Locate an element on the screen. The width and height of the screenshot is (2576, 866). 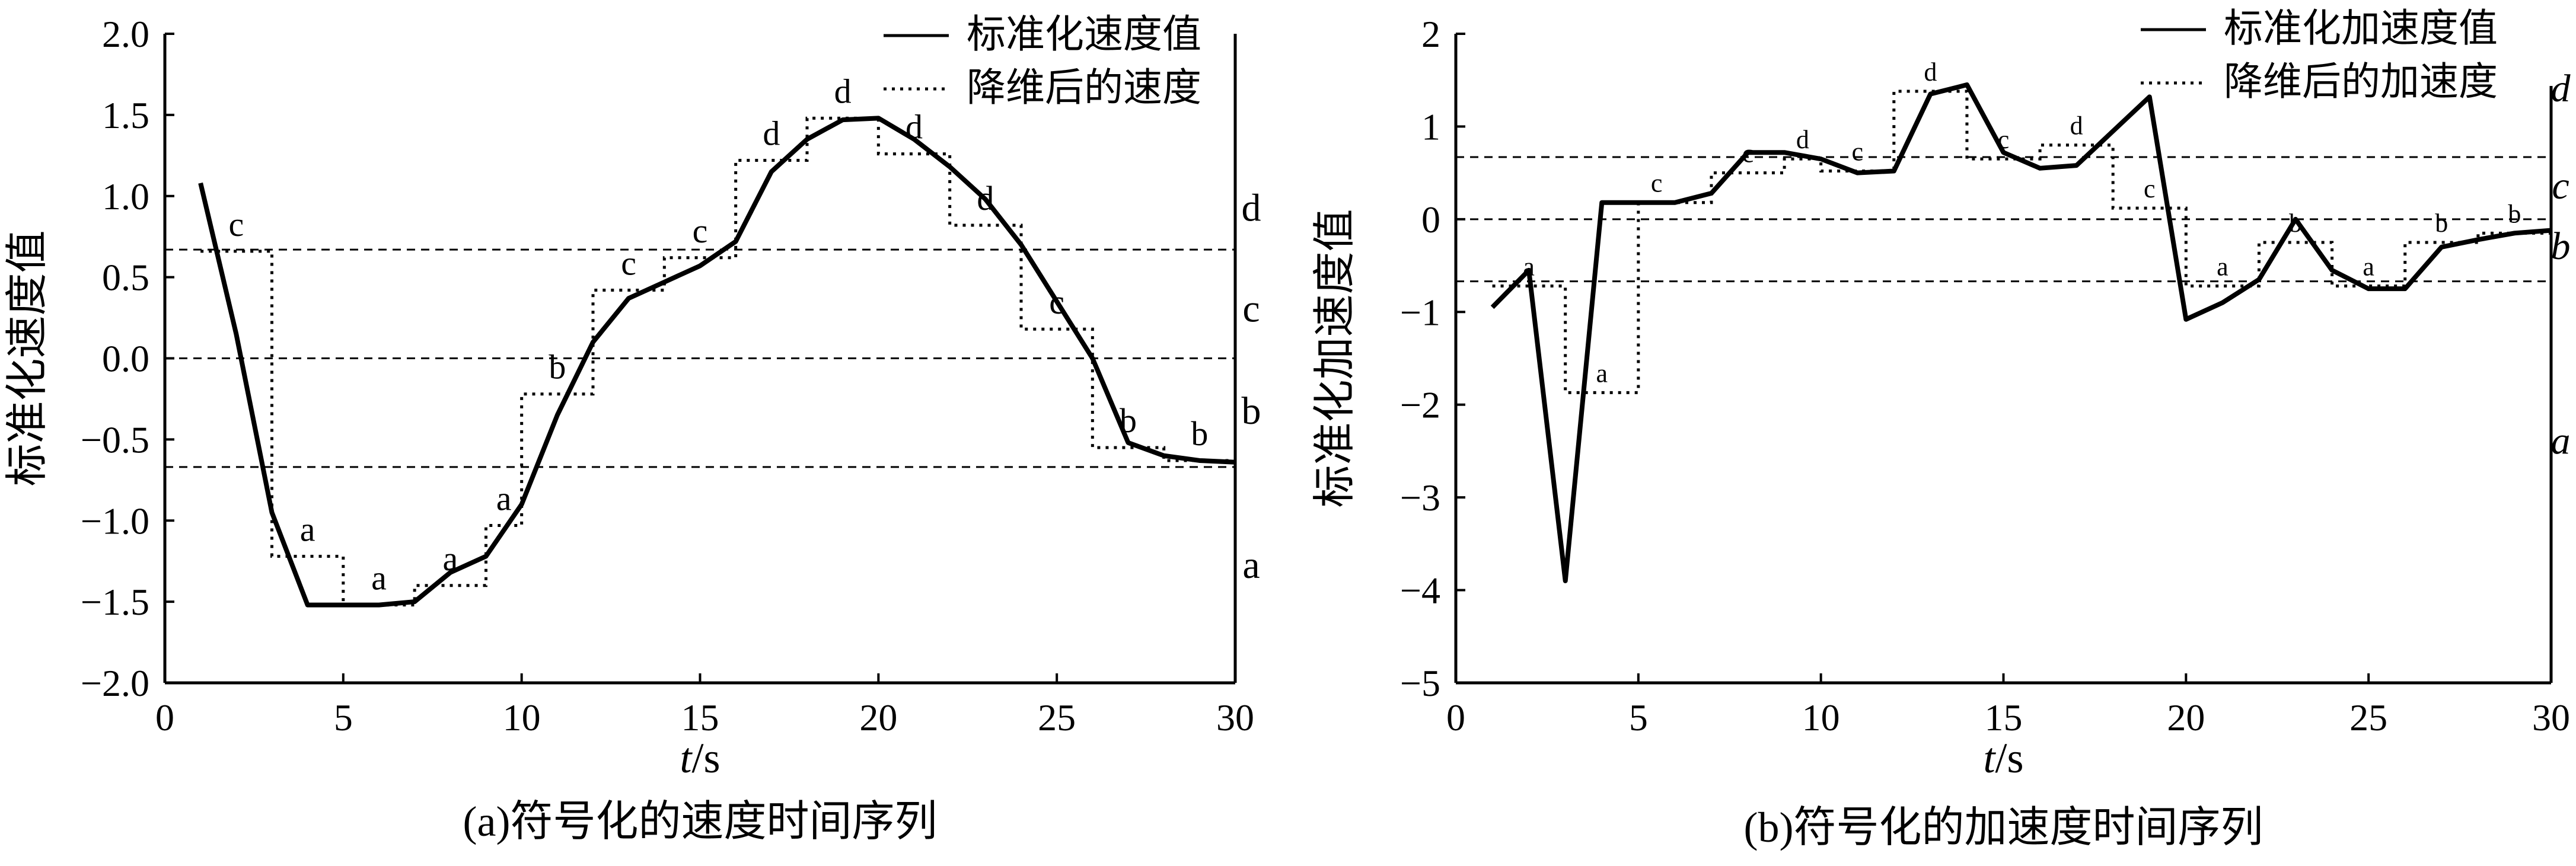
y-tick-label: −1 is located at coordinates (1420, 312).